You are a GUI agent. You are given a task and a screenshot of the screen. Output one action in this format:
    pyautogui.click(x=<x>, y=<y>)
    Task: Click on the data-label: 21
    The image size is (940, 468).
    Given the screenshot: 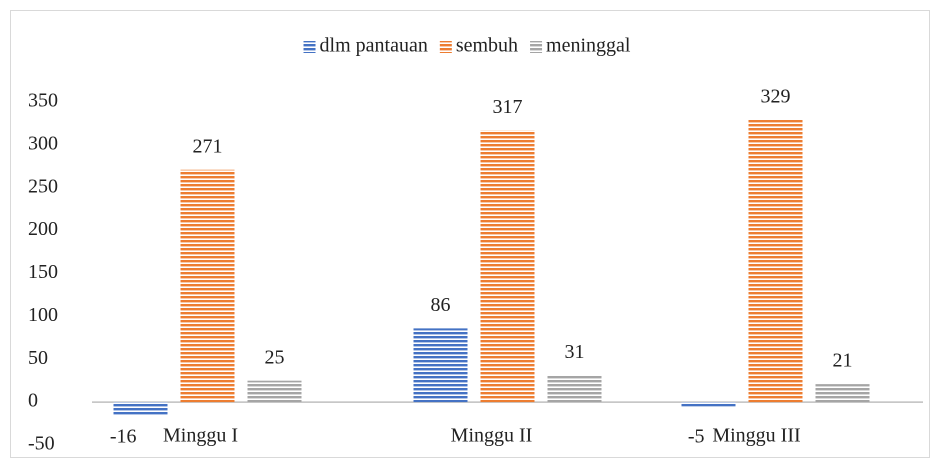 What is the action you would take?
    pyautogui.click(x=843, y=361)
    